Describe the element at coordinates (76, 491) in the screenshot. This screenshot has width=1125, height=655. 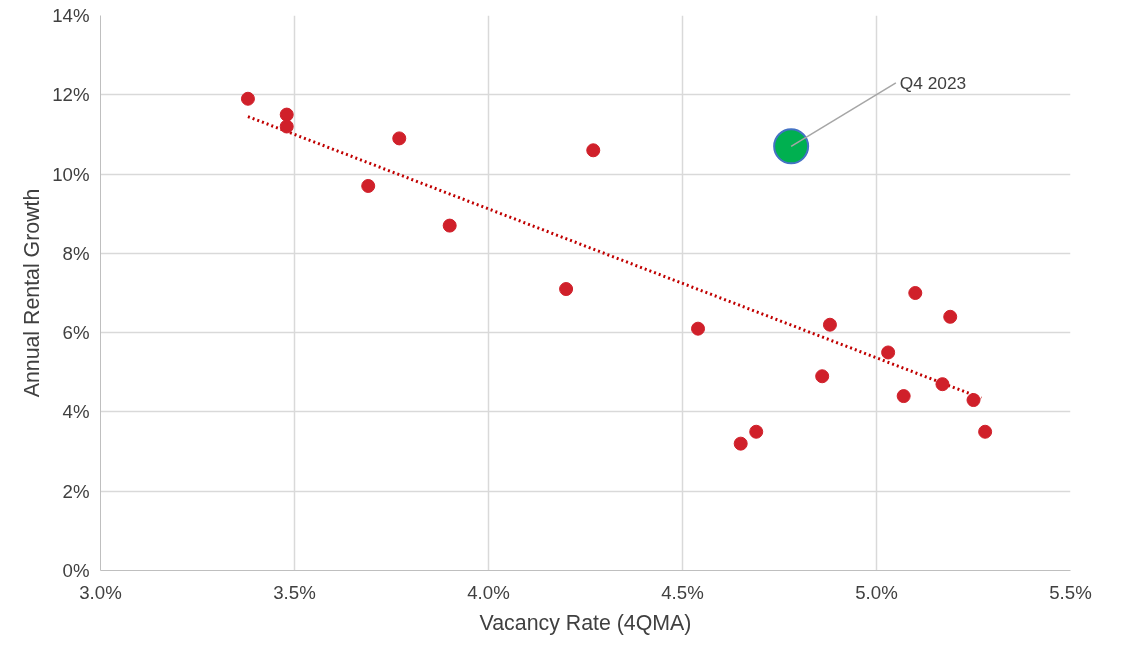
I see `y-tick-label: 2%` at that location.